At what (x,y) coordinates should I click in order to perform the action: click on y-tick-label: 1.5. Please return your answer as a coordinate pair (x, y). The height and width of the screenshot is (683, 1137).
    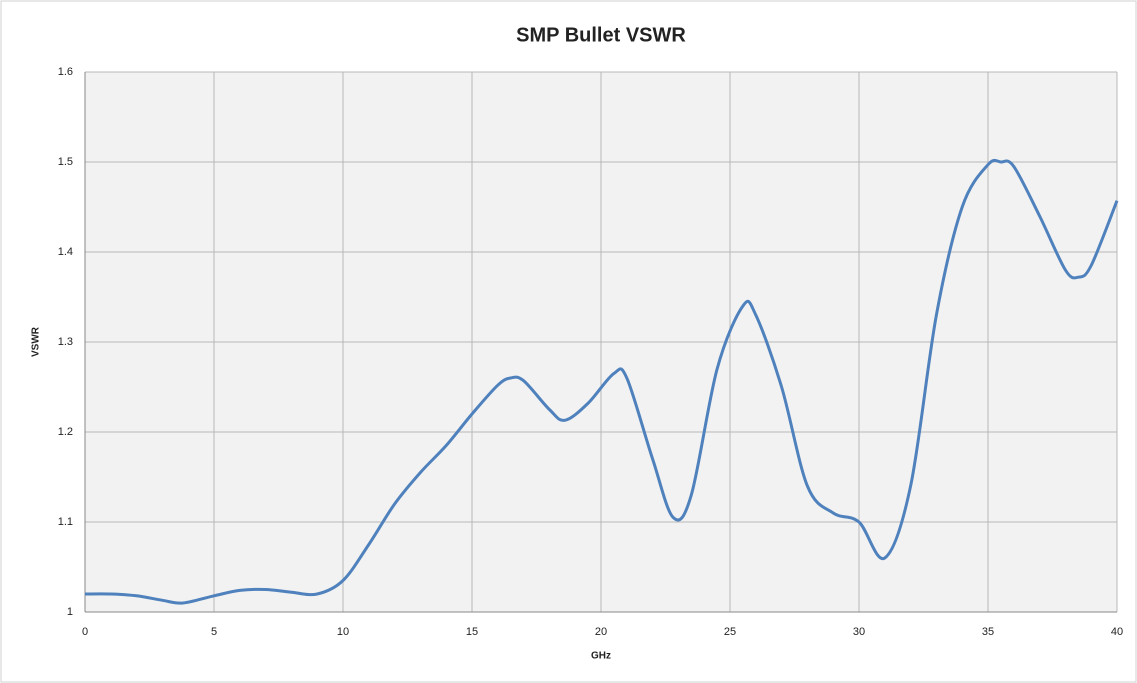
    Looking at the image, I should click on (65, 162).